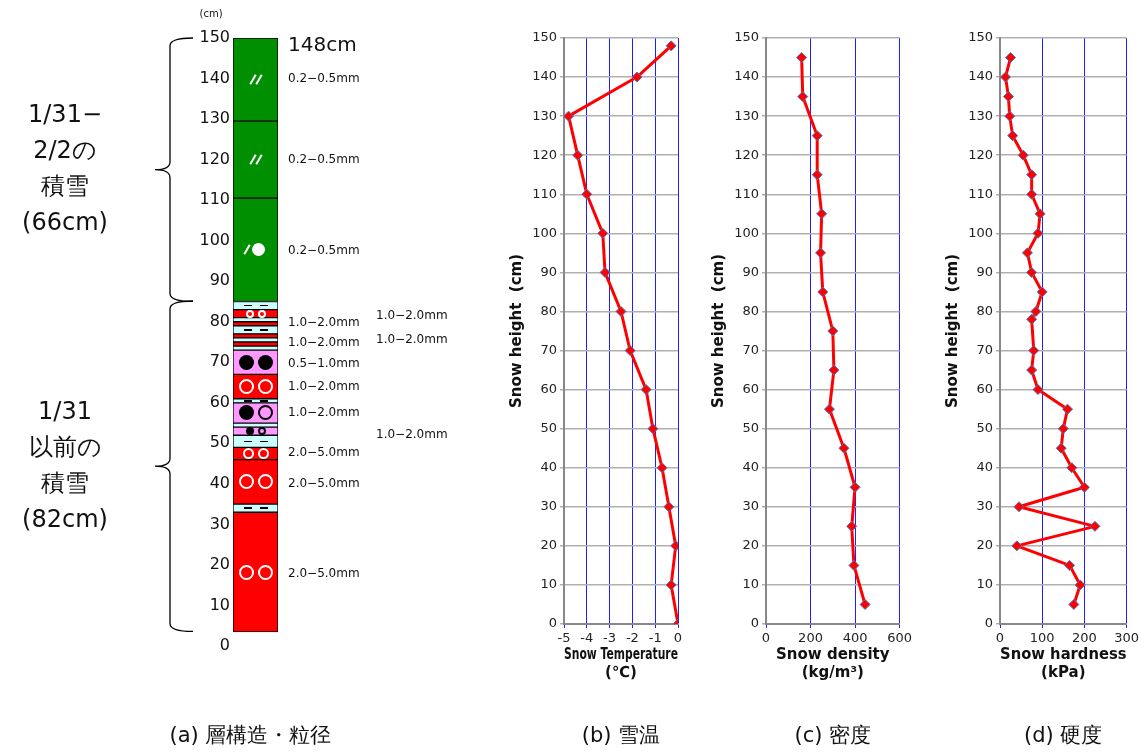 The width and height of the screenshot is (1142, 752). What do you see at coordinates (750, 545) in the screenshot?
I see `y-tick-label: 20` at bounding box center [750, 545].